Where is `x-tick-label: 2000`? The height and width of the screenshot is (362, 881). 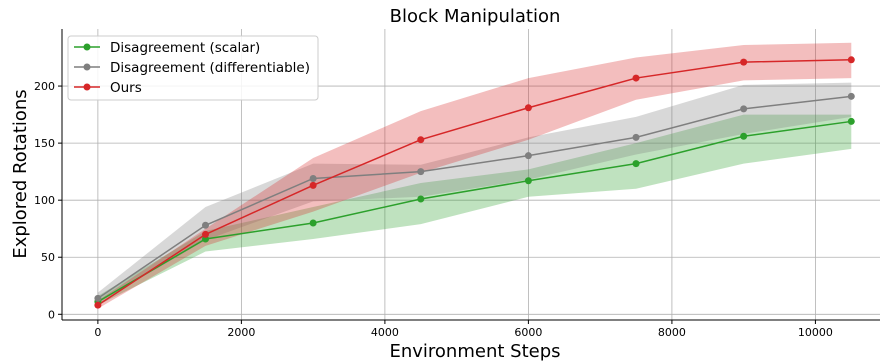
x-tick-label: 2000 is located at coordinates (241, 332).